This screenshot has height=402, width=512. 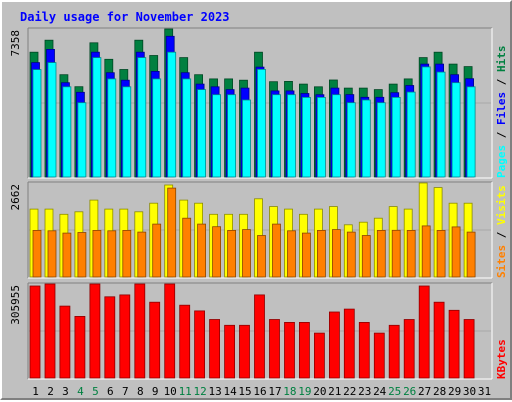 What do you see at coordinates (289, 391) in the screenshot?
I see `x-tick-label: 18` at bounding box center [289, 391].